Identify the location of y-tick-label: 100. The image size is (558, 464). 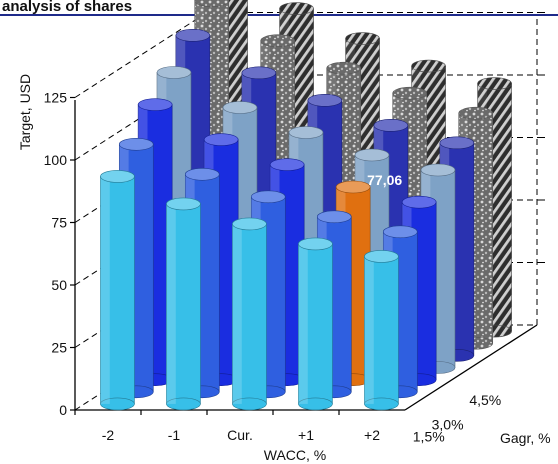
(56, 160).